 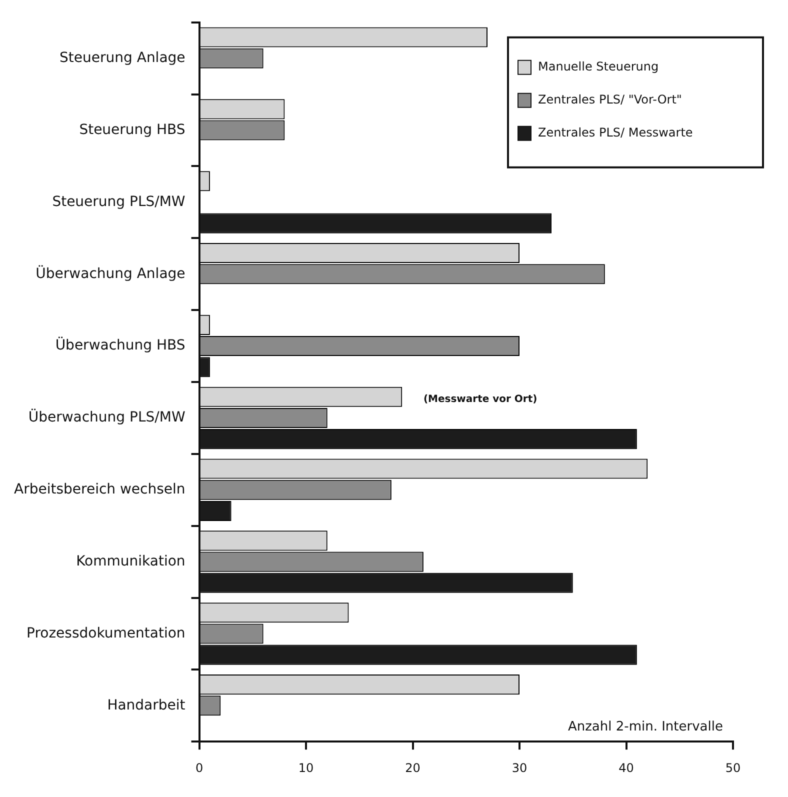 What do you see at coordinates (131, 561) in the screenshot?
I see `y-tick-label: Kommunikation` at bounding box center [131, 561].